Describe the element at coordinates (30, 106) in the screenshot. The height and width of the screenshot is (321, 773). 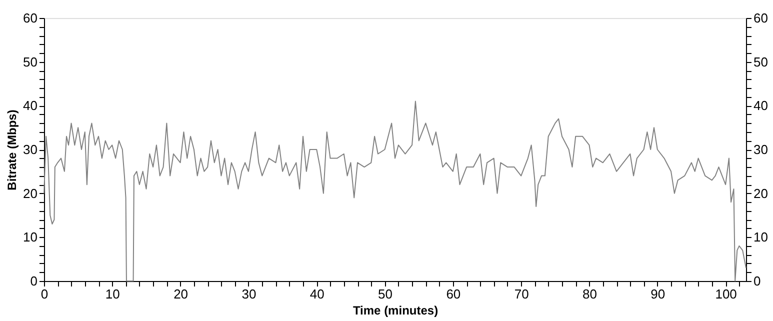
I see `y-tick-label: 40` at that location.